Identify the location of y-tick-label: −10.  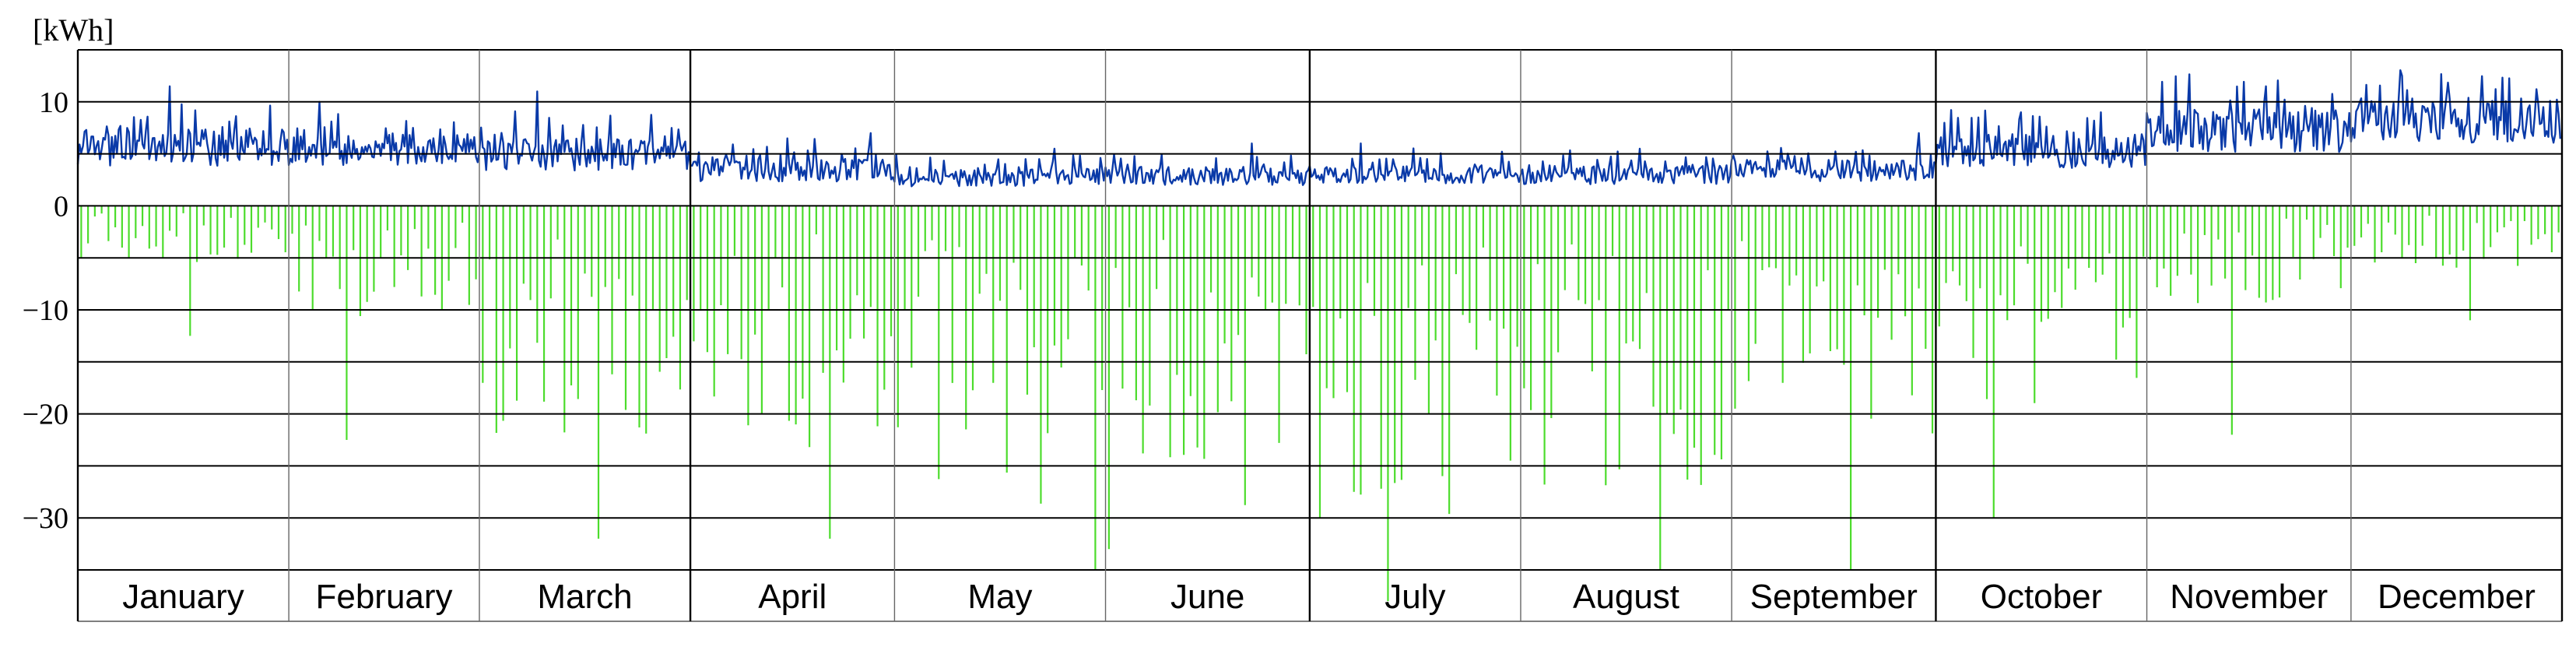
(46, 310).